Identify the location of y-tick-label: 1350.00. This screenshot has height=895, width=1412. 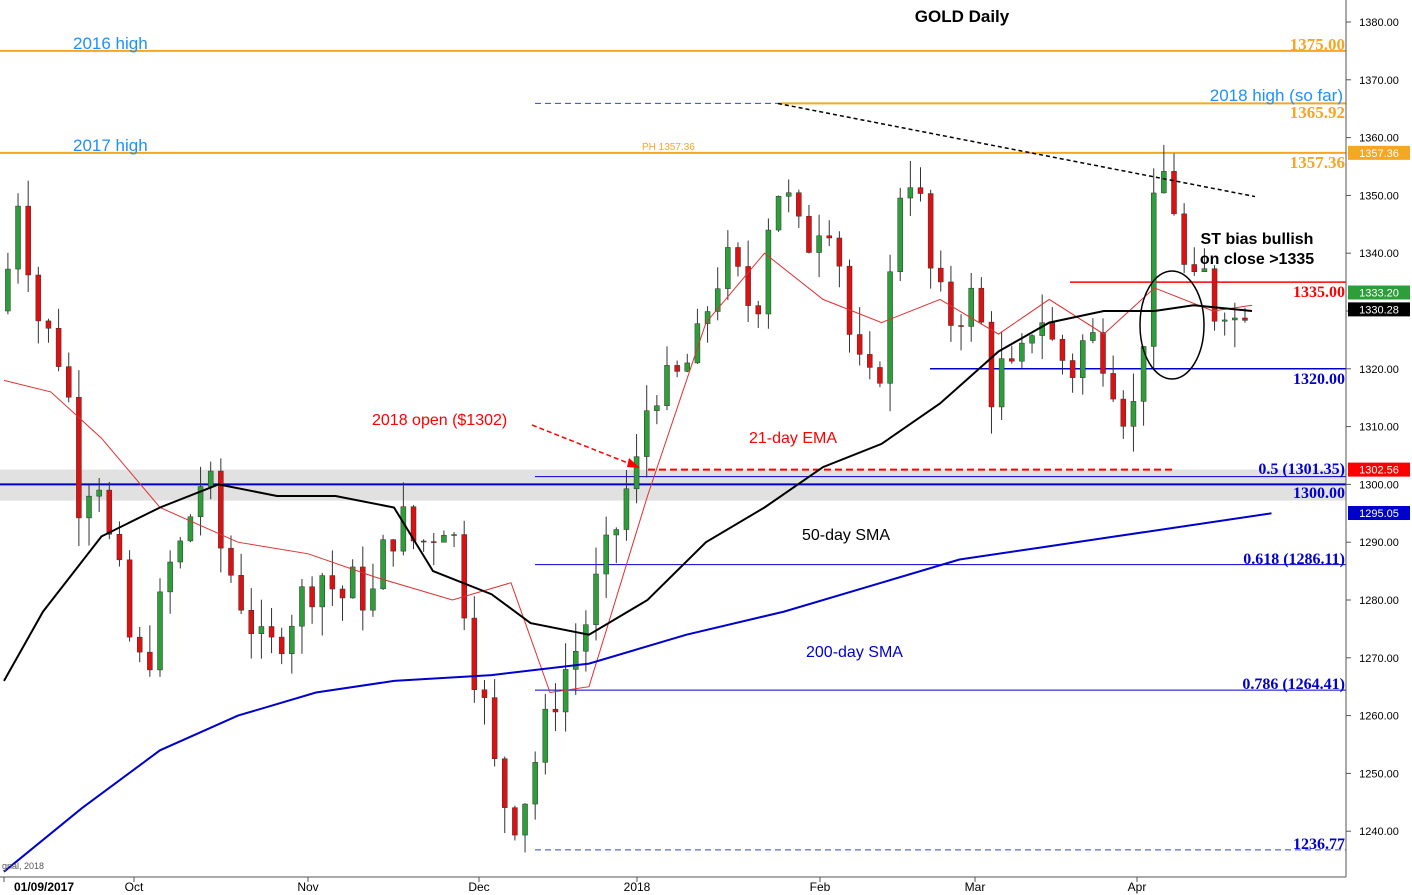
(1379, 196).